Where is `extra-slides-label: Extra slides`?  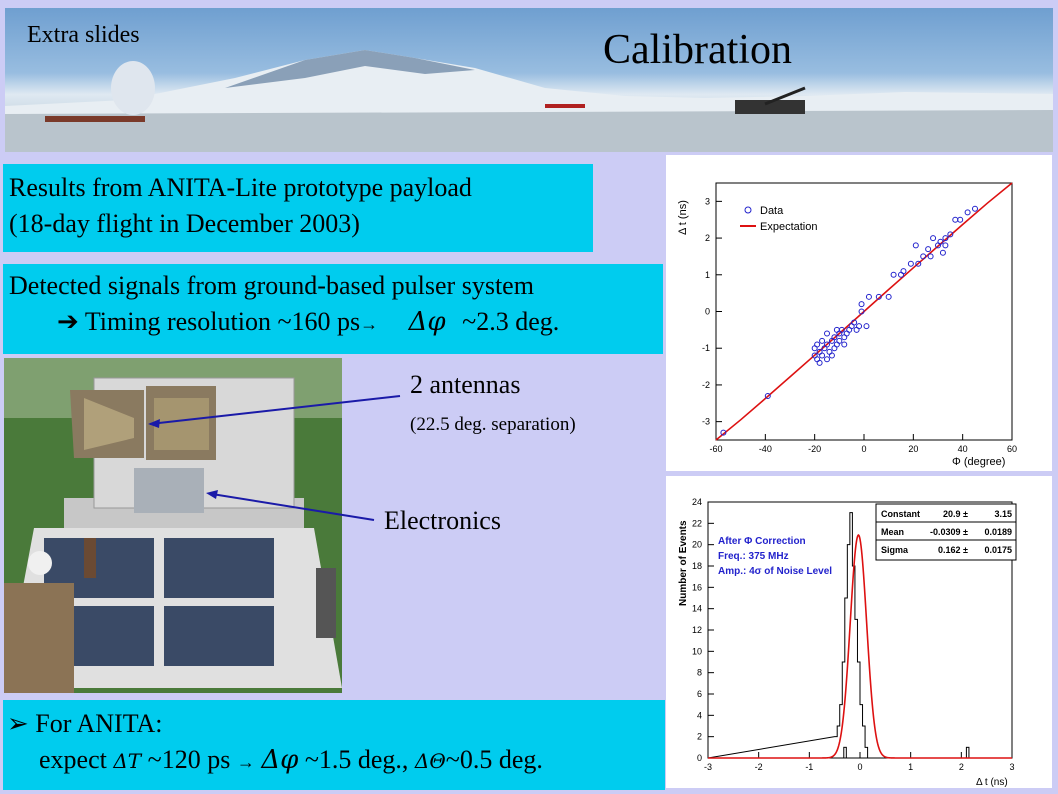
extra-slides-label: Extra slides is located at coordinates (83, 35).